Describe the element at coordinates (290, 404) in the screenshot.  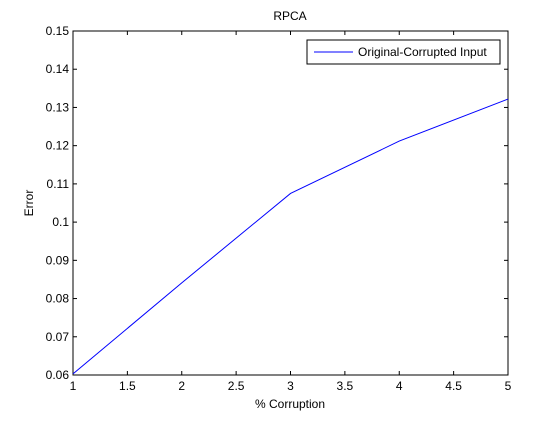
I see `x-axis-label: % Corruption` at that location.